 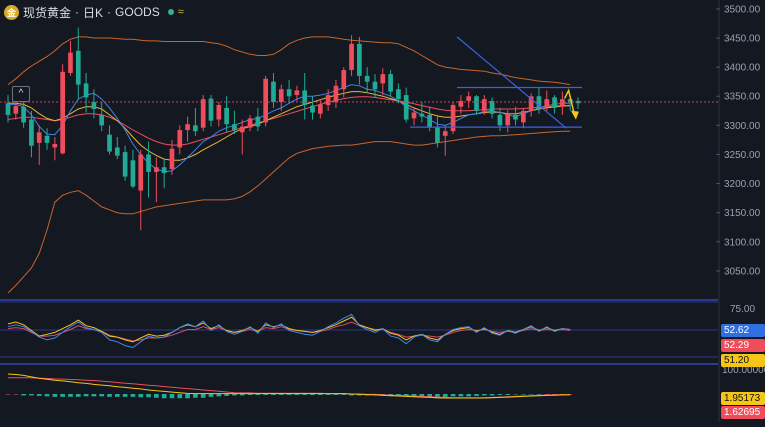 I want to click on projection-arrowhead, so click(x=574, y=115).